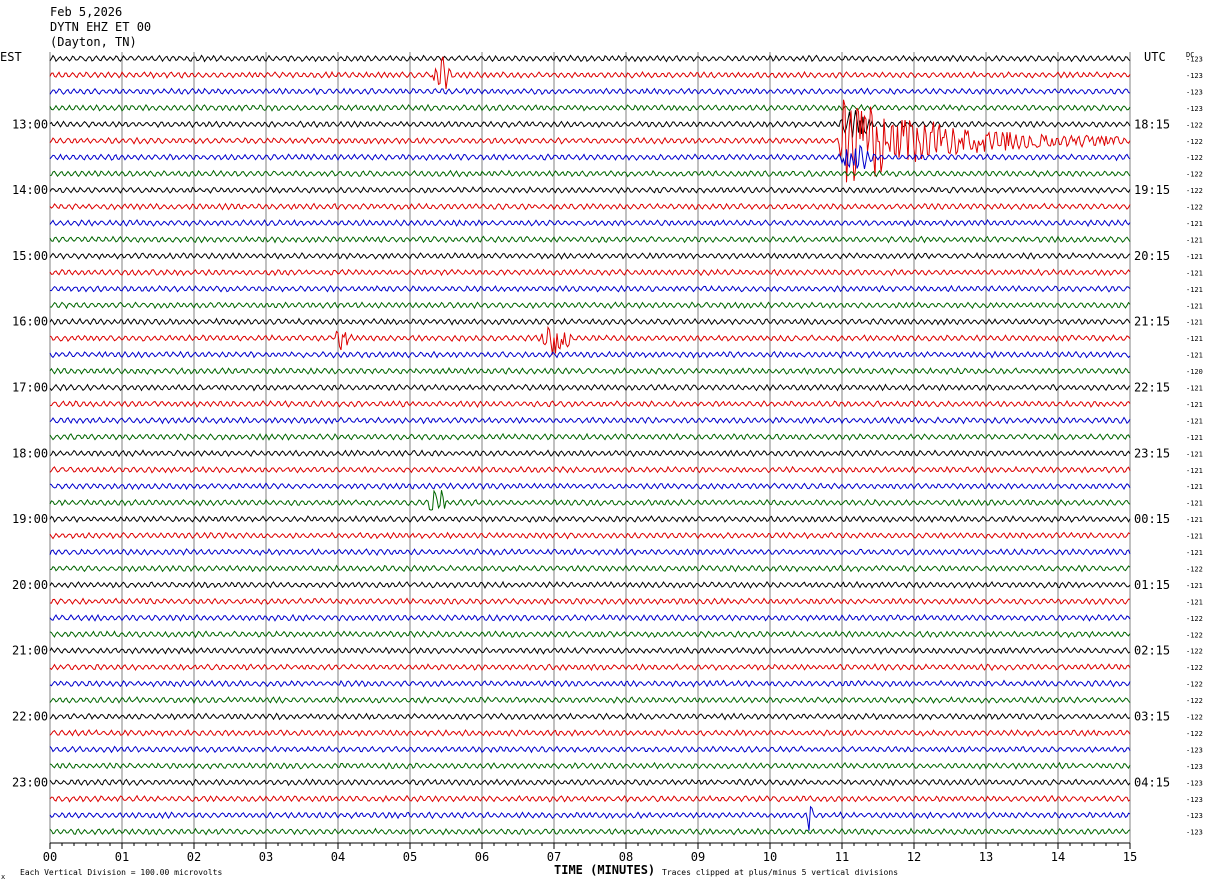 This screenshot has width=1210, height=886. I want to click on utc-hour-label: 19:15, so click(1152, 190).